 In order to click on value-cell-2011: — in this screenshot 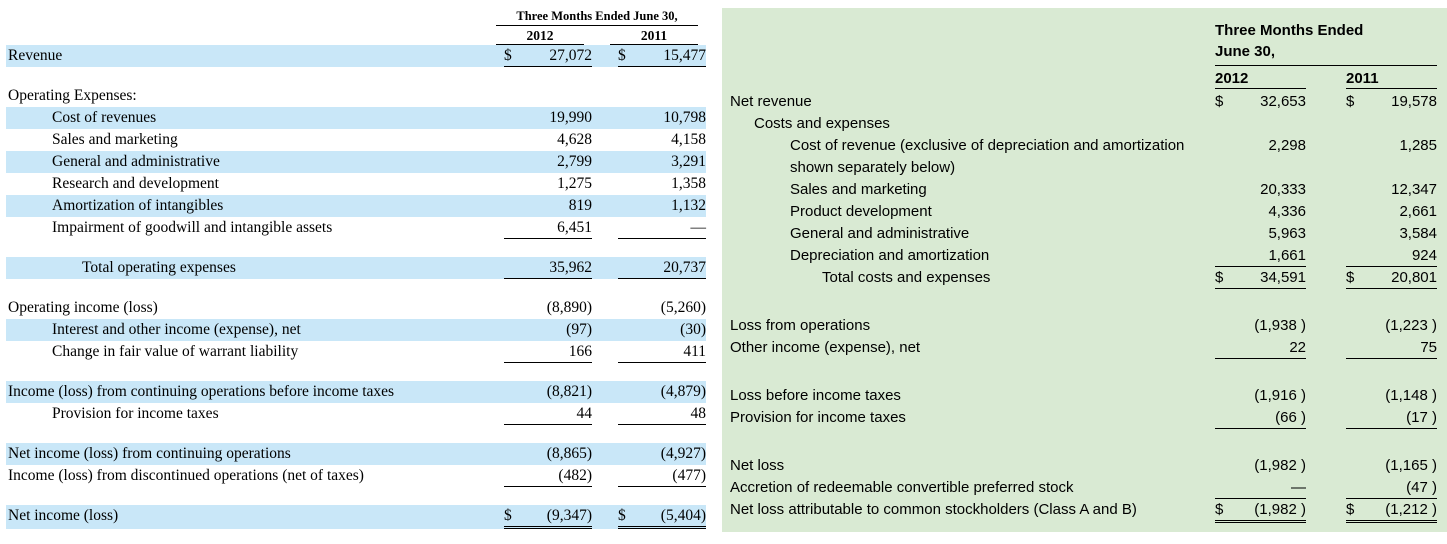, I will do `click(662, 228)`.